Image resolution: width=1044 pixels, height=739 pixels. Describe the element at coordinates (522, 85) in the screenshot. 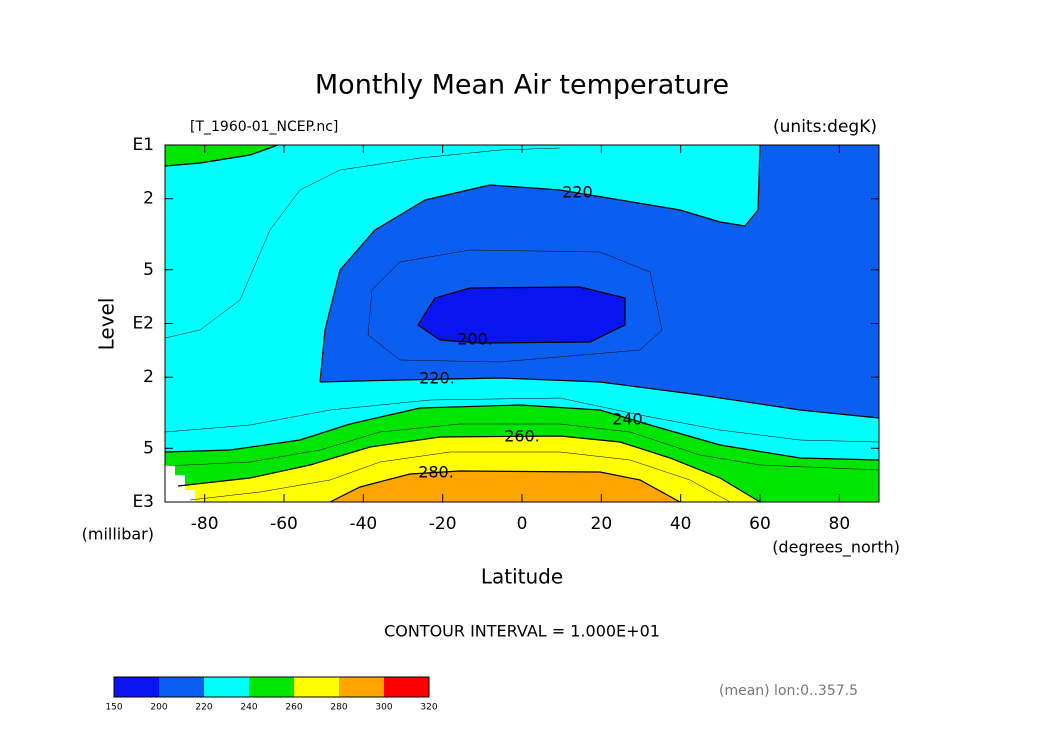

I see `chart-title: Monthly Mean Air temperature` at that location.